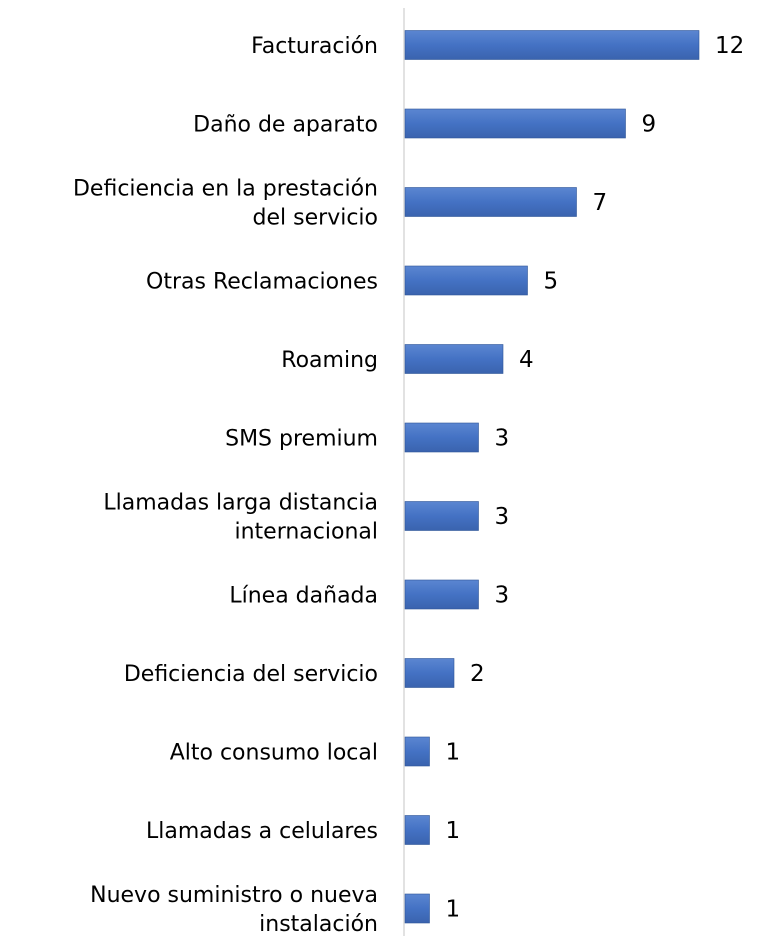  Describe the element at coordinates (551, 282) in the screenshot. I see `data-label: 5` at that location.